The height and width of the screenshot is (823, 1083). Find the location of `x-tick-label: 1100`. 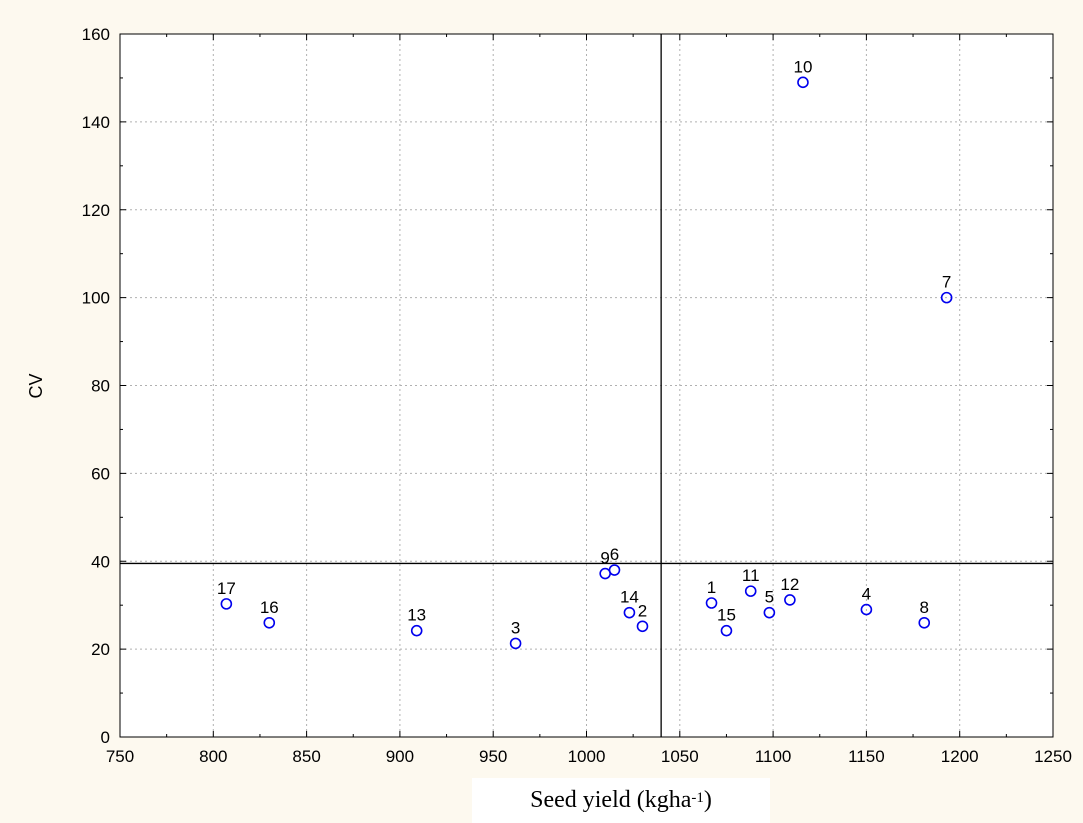

x-tick-label: 1100 is located at coordinates (773, 756).